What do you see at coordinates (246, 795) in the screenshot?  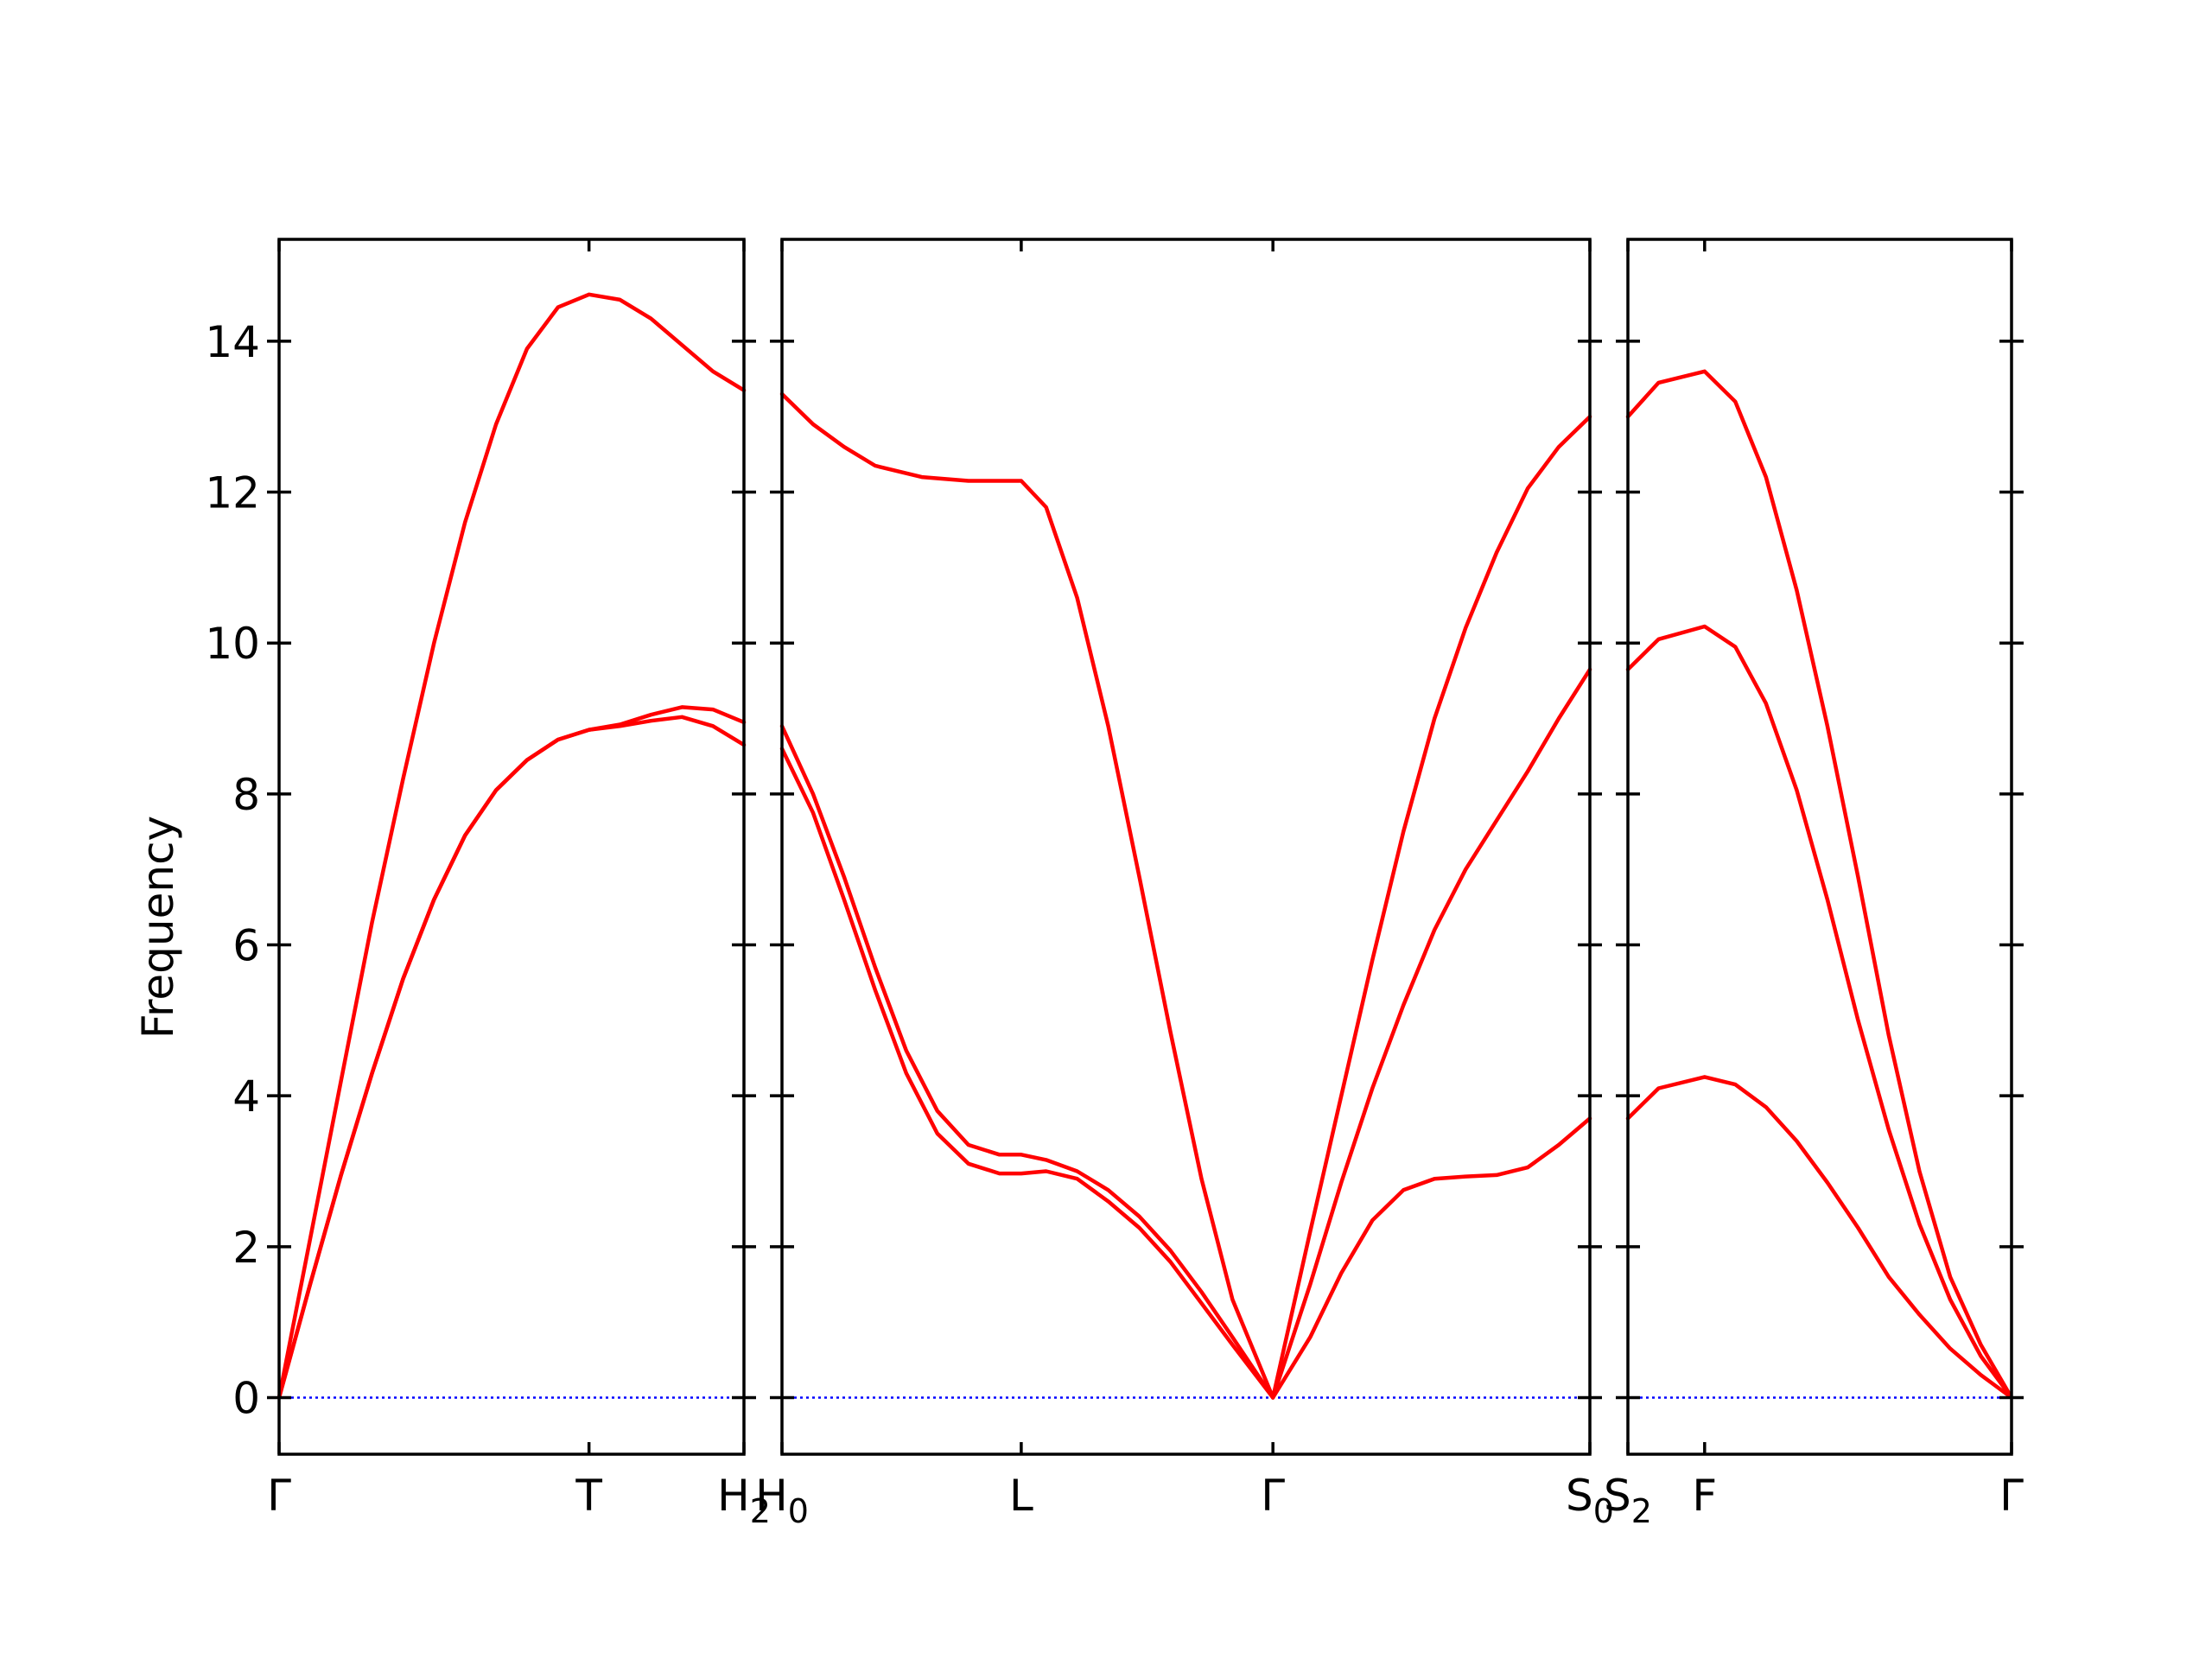 I see `y-tick-label: 8` at bounding box center [246, 795].